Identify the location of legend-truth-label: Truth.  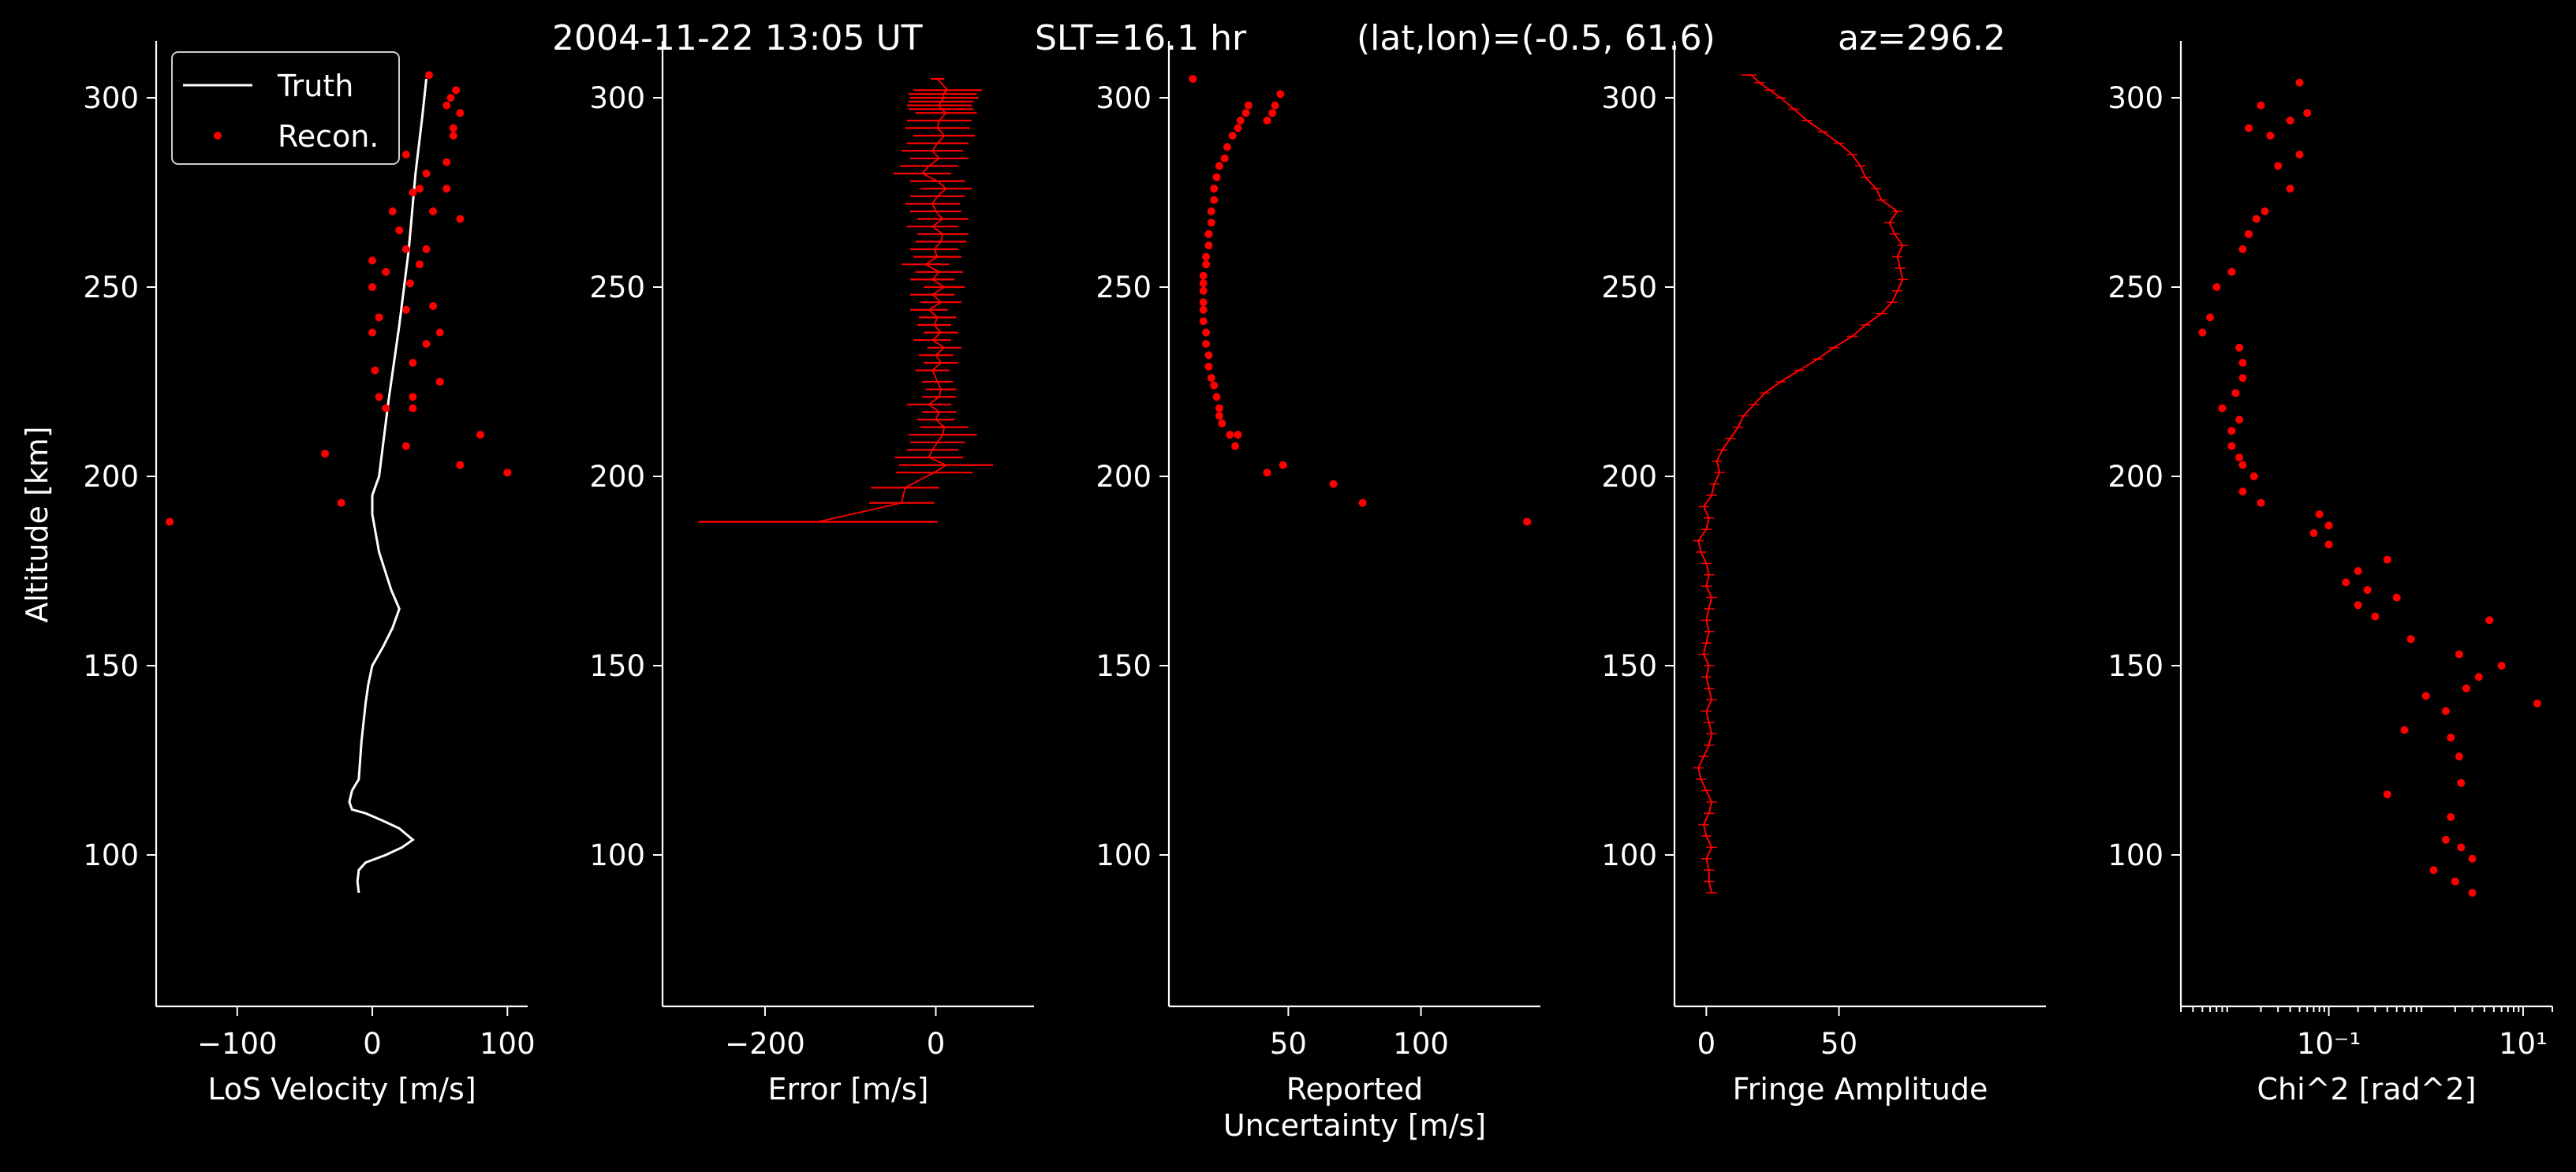
(315, 86).